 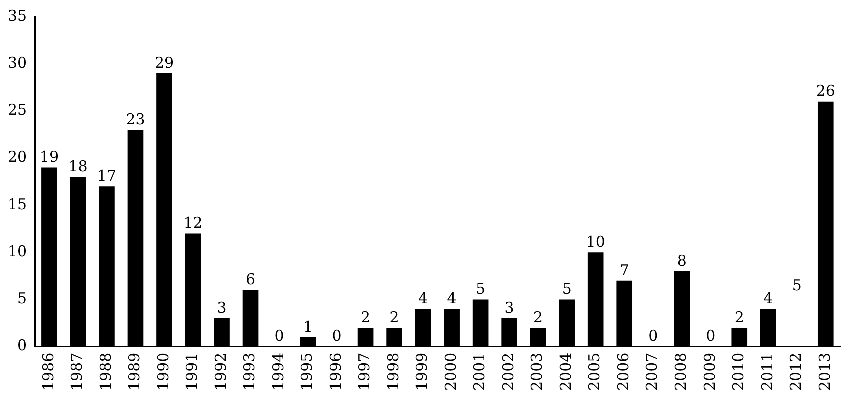 I want to click on annotation: 5, so click(x=797, y=285).